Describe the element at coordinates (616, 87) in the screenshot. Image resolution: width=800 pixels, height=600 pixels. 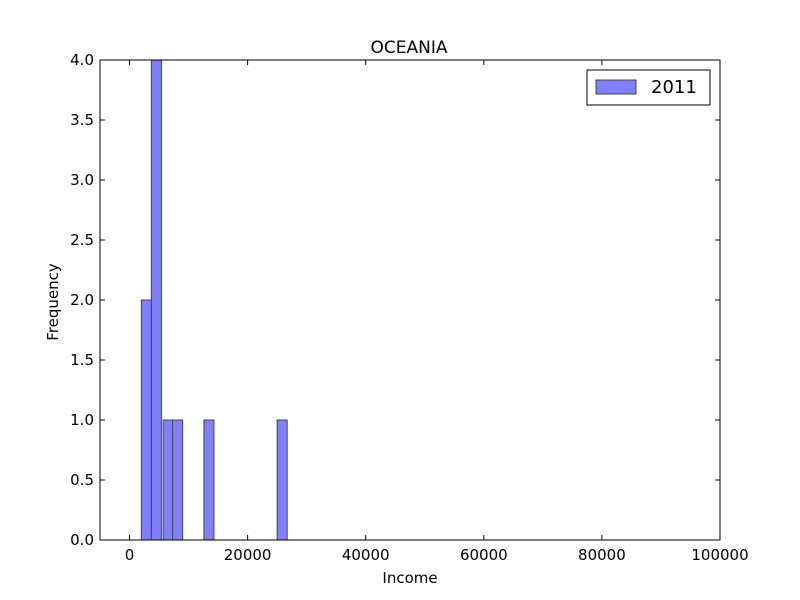
I see `legend-swatch` at that location.